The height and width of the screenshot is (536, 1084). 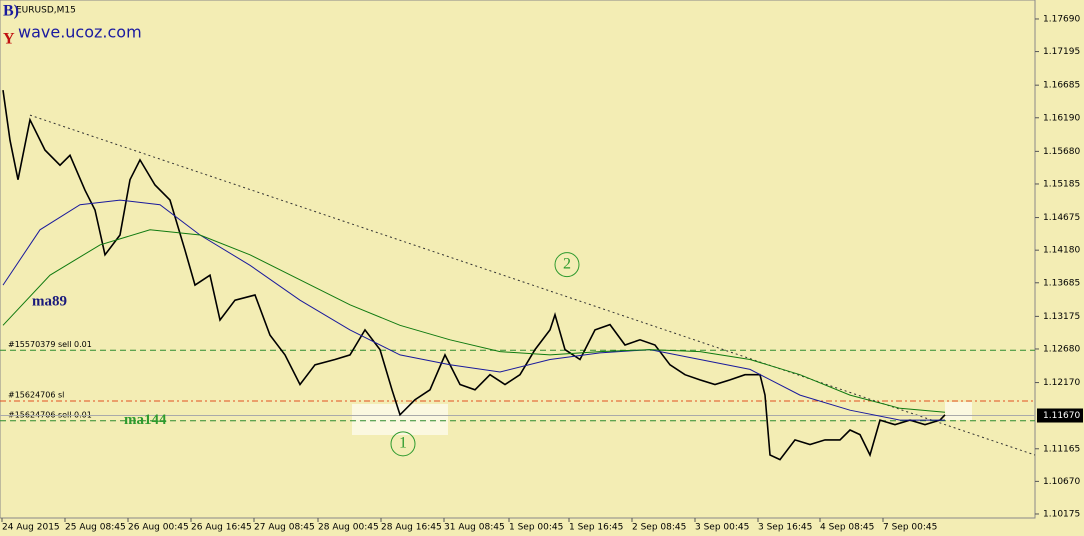 What do you see at coordinates (36, 395) in the screenshot?
I see `order-label: #15624706 sl` at bounding box center [36, 395].